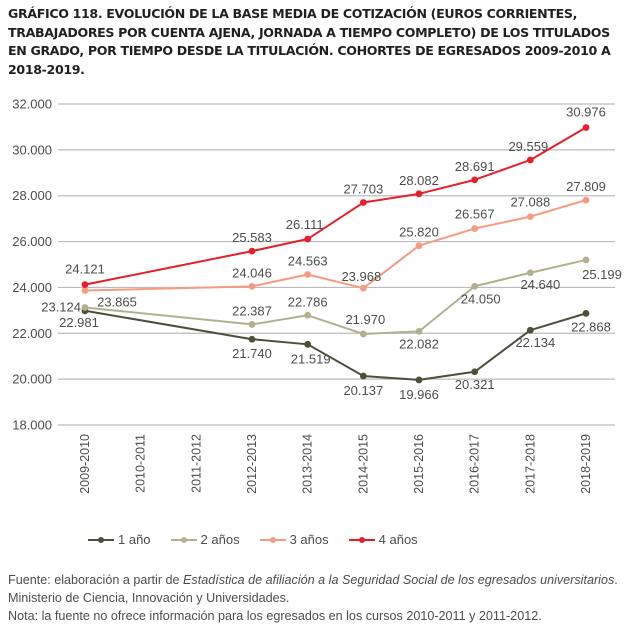  What do you see at coordinates (85, 269) in the screenshot?
I see `series-4-anos-data-label: 24.121` at bounding box center [85, 269].